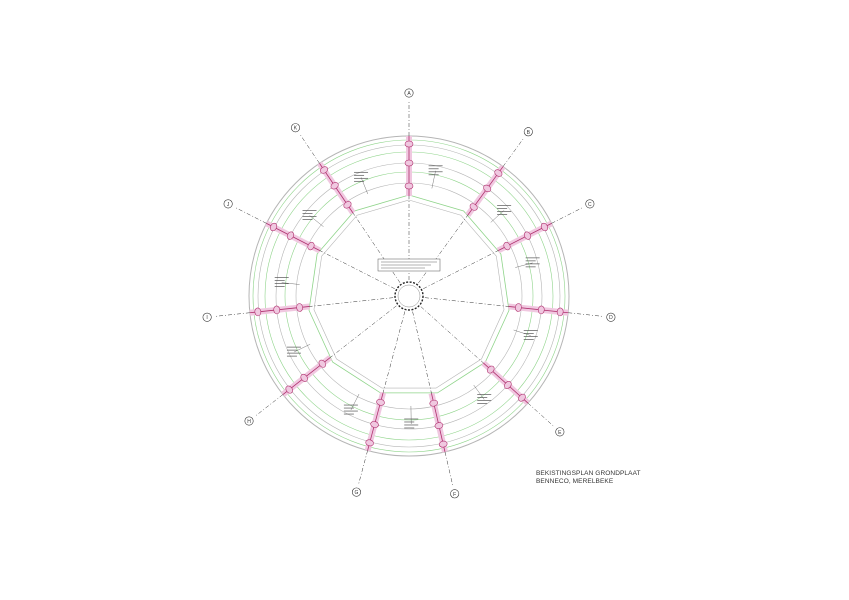  I want to click on drawing-title: BEKISTINGSPLAN GRONDPLAAT, so click(588, 473).